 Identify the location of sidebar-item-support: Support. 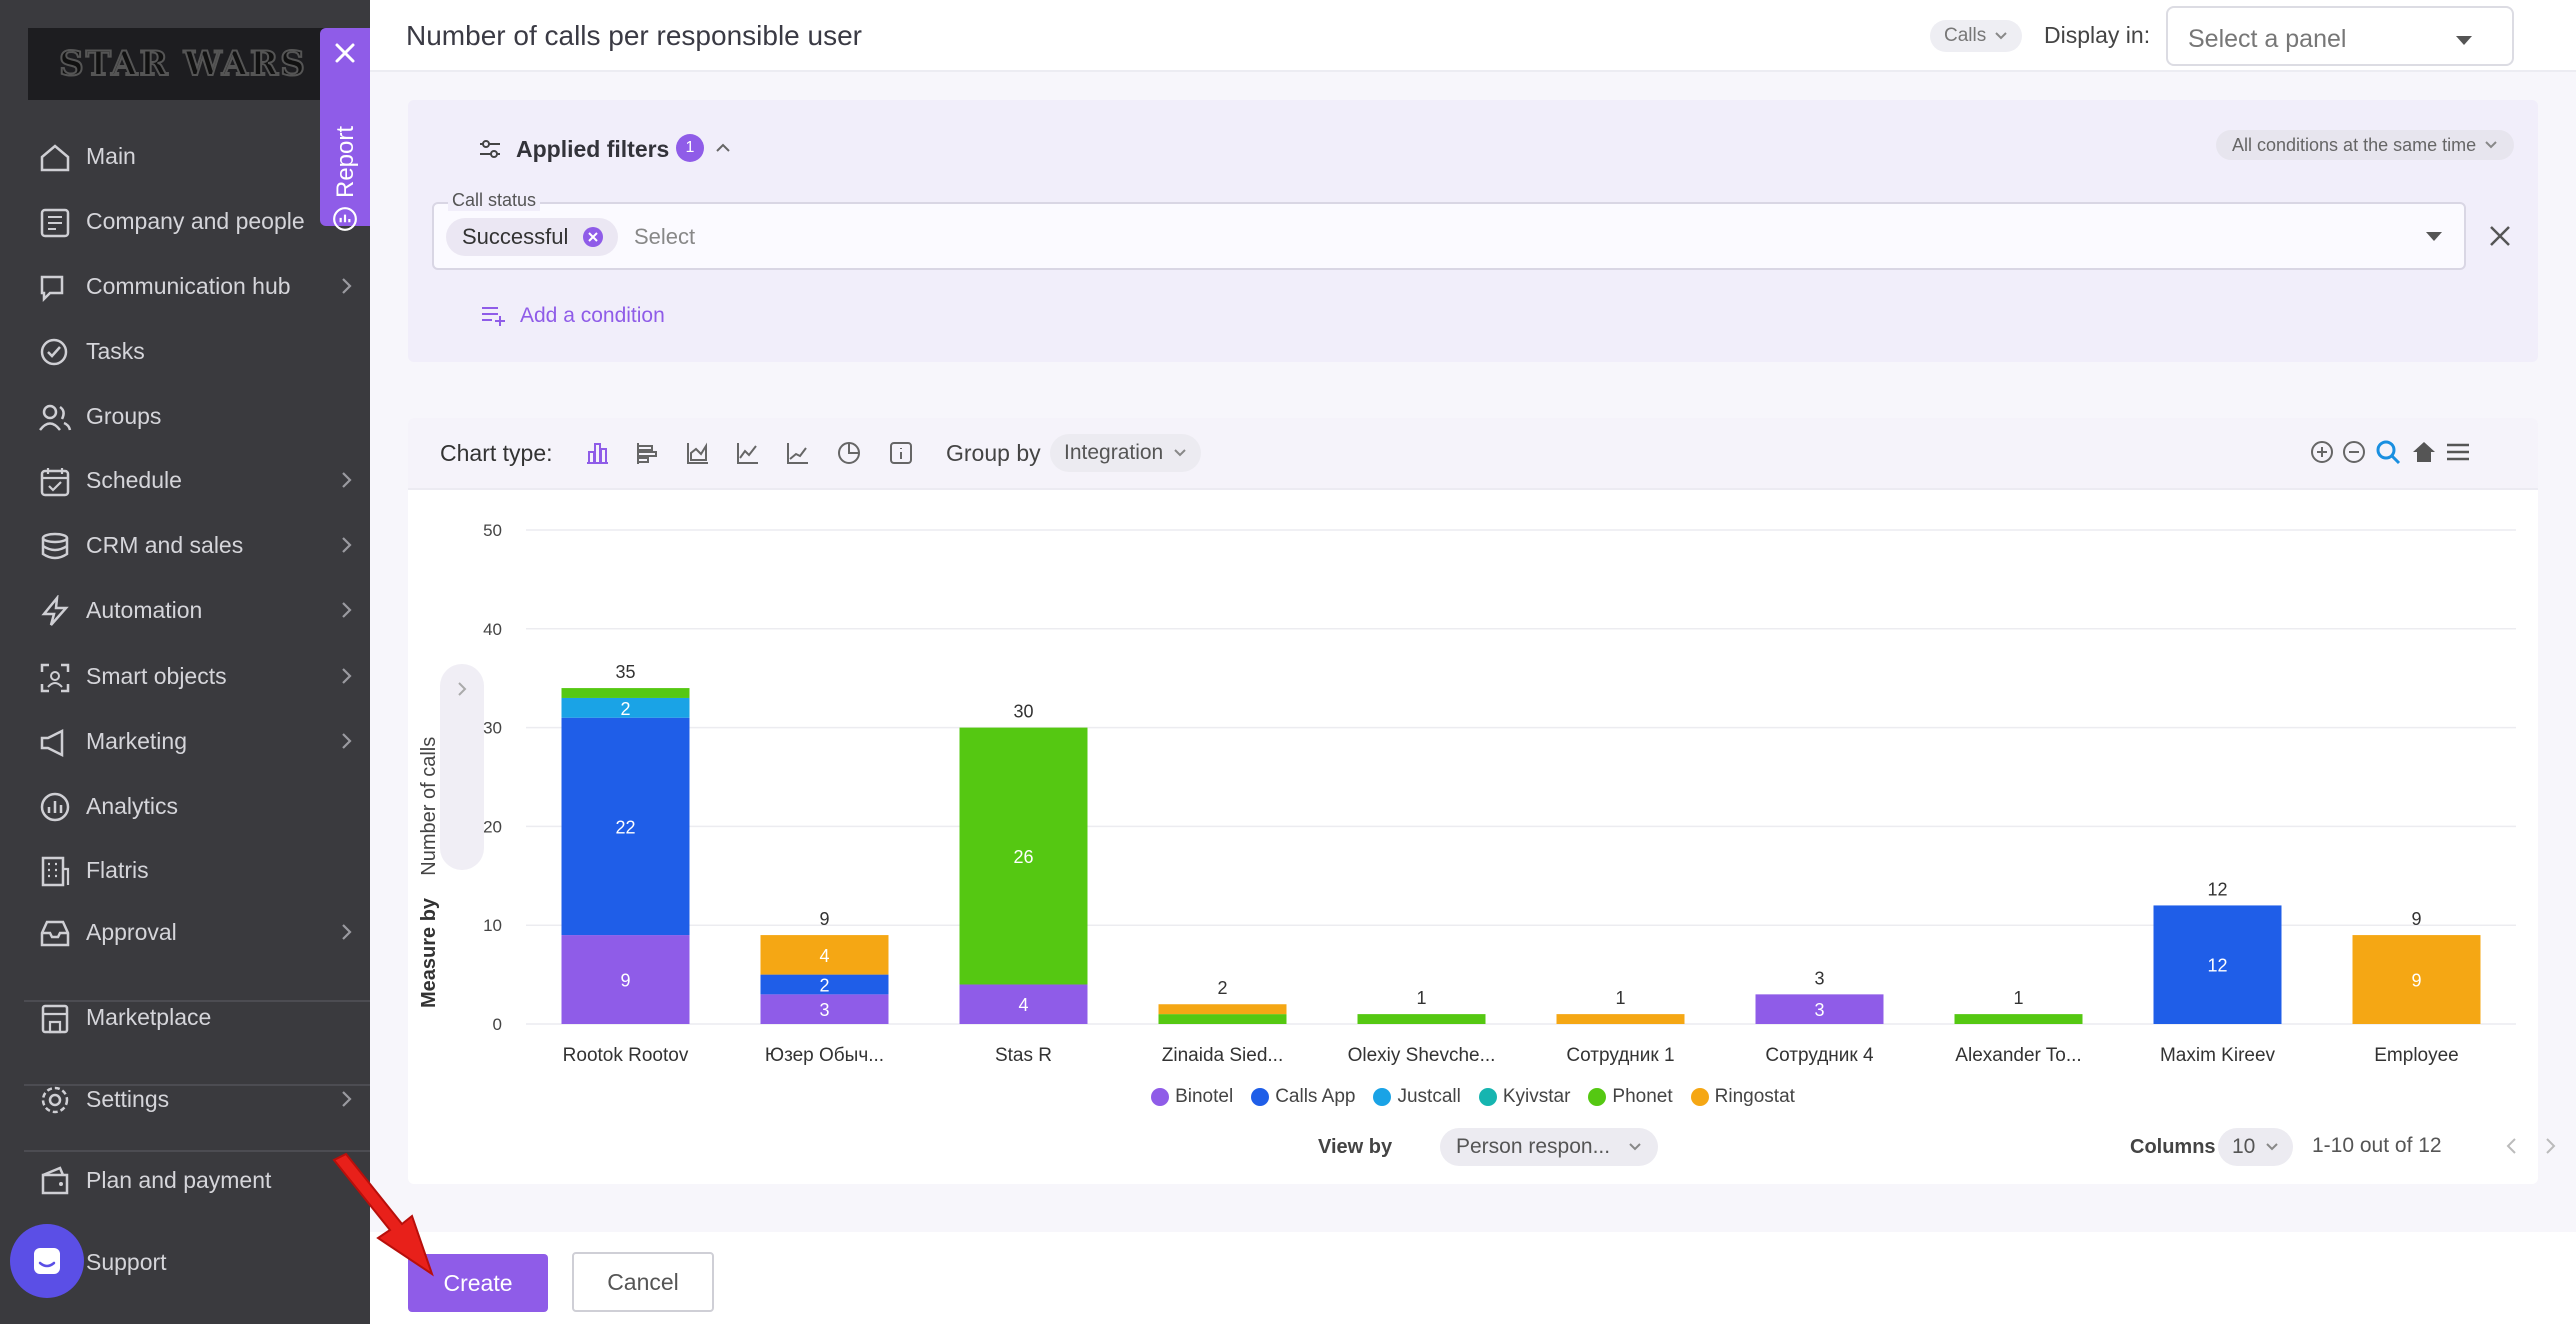
(185, 1262).